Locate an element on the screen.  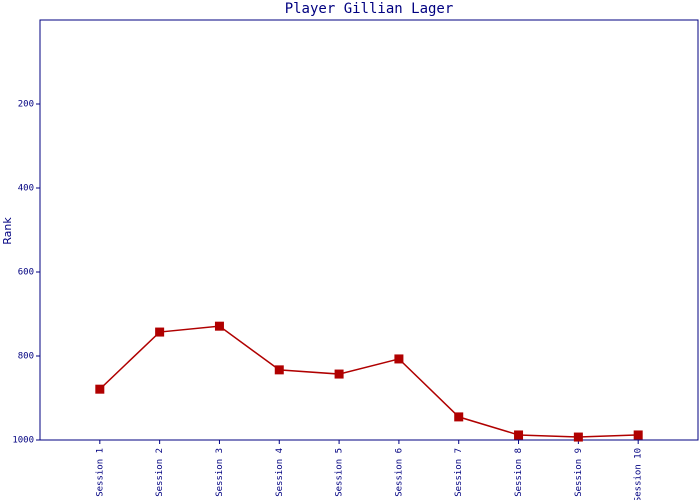
y-tick-label: 800 is located at coordinates (26, 357).